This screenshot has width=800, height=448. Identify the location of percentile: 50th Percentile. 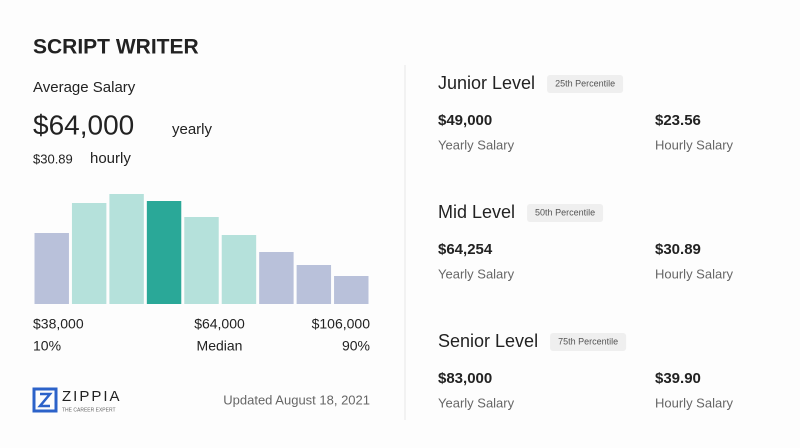
(565, 212).